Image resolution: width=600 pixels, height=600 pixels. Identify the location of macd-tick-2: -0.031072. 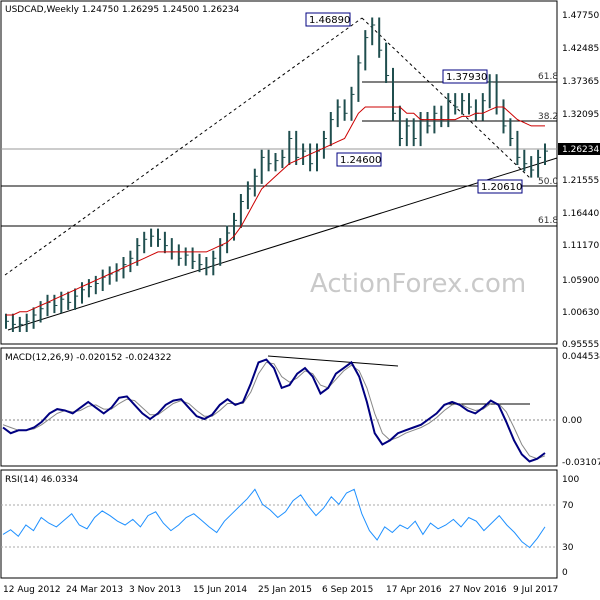
(581, 463).